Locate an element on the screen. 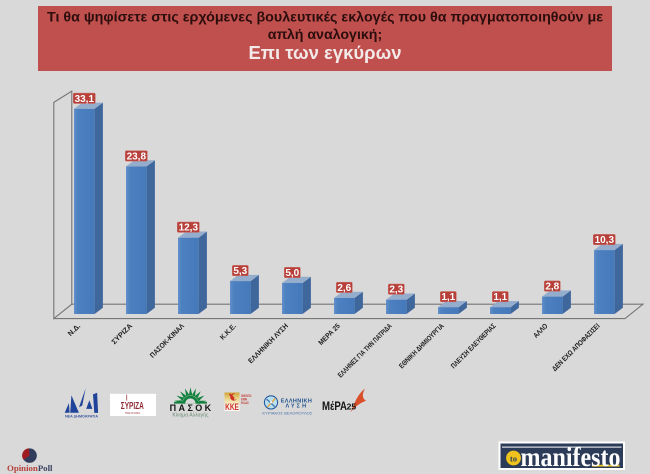 The width and height of the screenshot is (650, 474). svg-text: 2,6 is located at coordinates (344, 288).